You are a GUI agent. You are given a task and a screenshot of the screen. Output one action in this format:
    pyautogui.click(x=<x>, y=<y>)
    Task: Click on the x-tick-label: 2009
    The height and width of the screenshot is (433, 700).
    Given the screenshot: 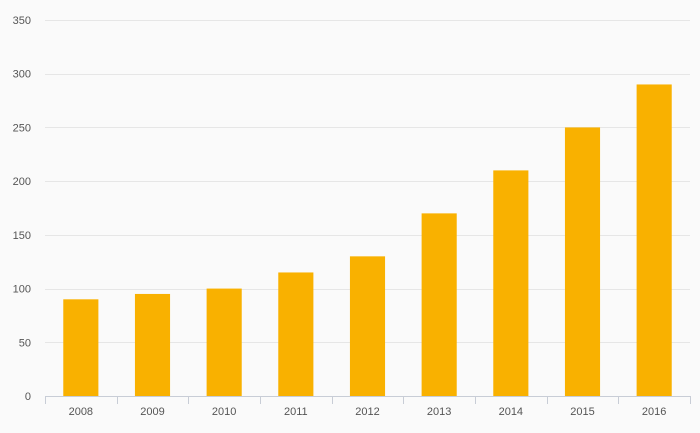 What is the action you would take?
    pyautogui.click(x=152, y=412)
    